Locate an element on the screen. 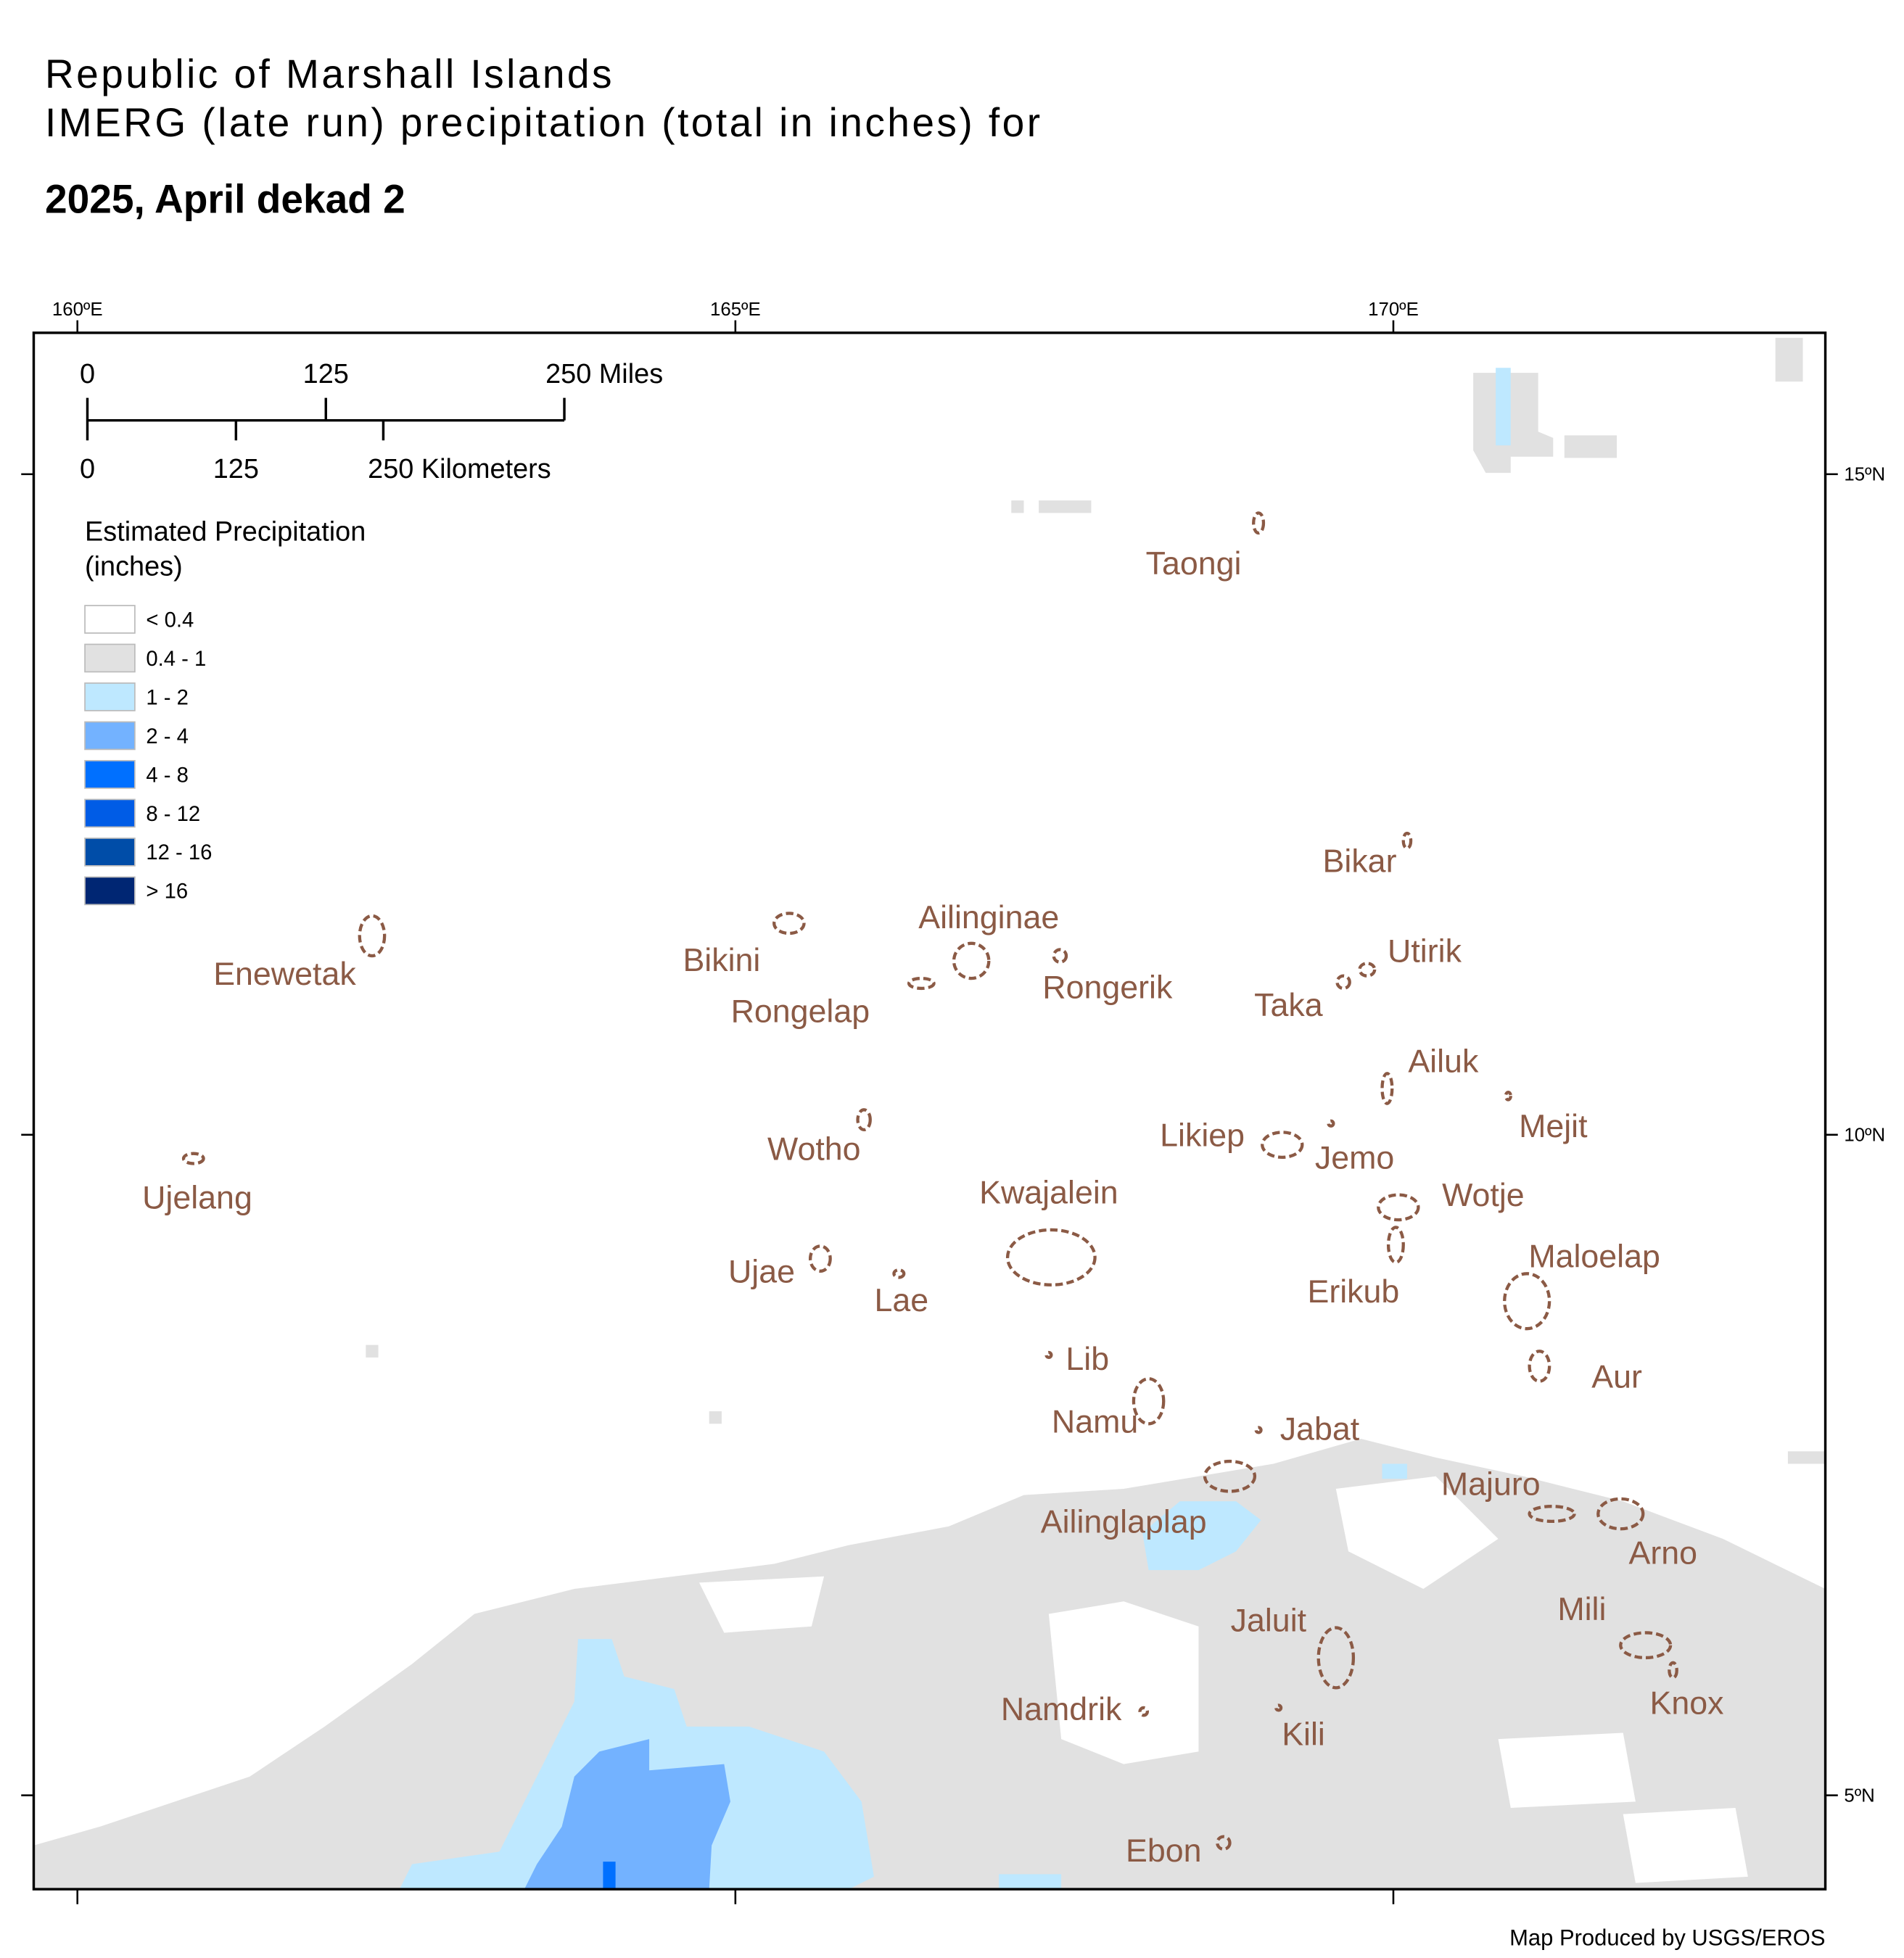 This screenshot has height=1958, width=1904. island-label: Rongerik is located at coordinates (1107, 988).